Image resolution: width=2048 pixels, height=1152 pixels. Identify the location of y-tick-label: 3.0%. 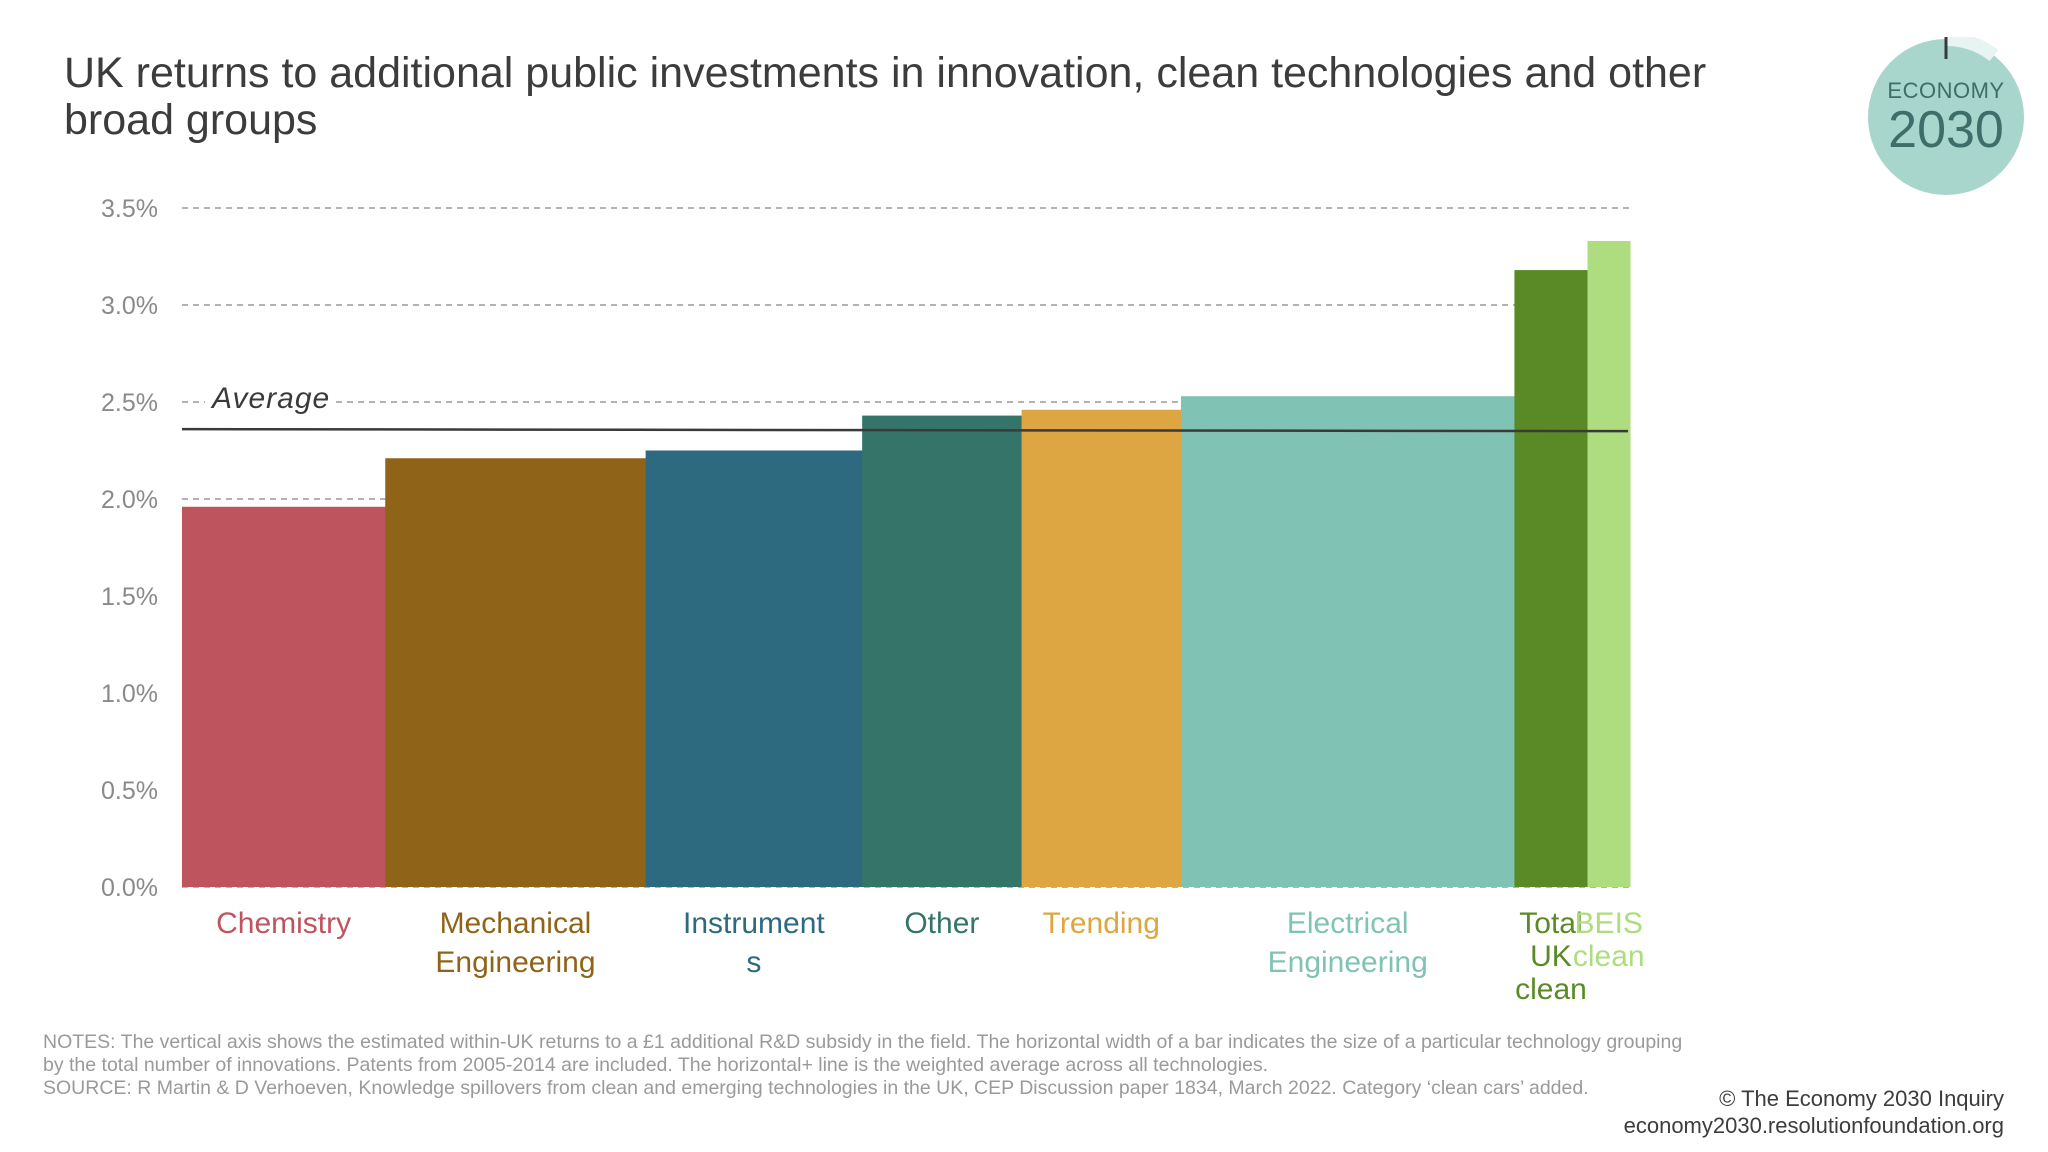
(129, 306).